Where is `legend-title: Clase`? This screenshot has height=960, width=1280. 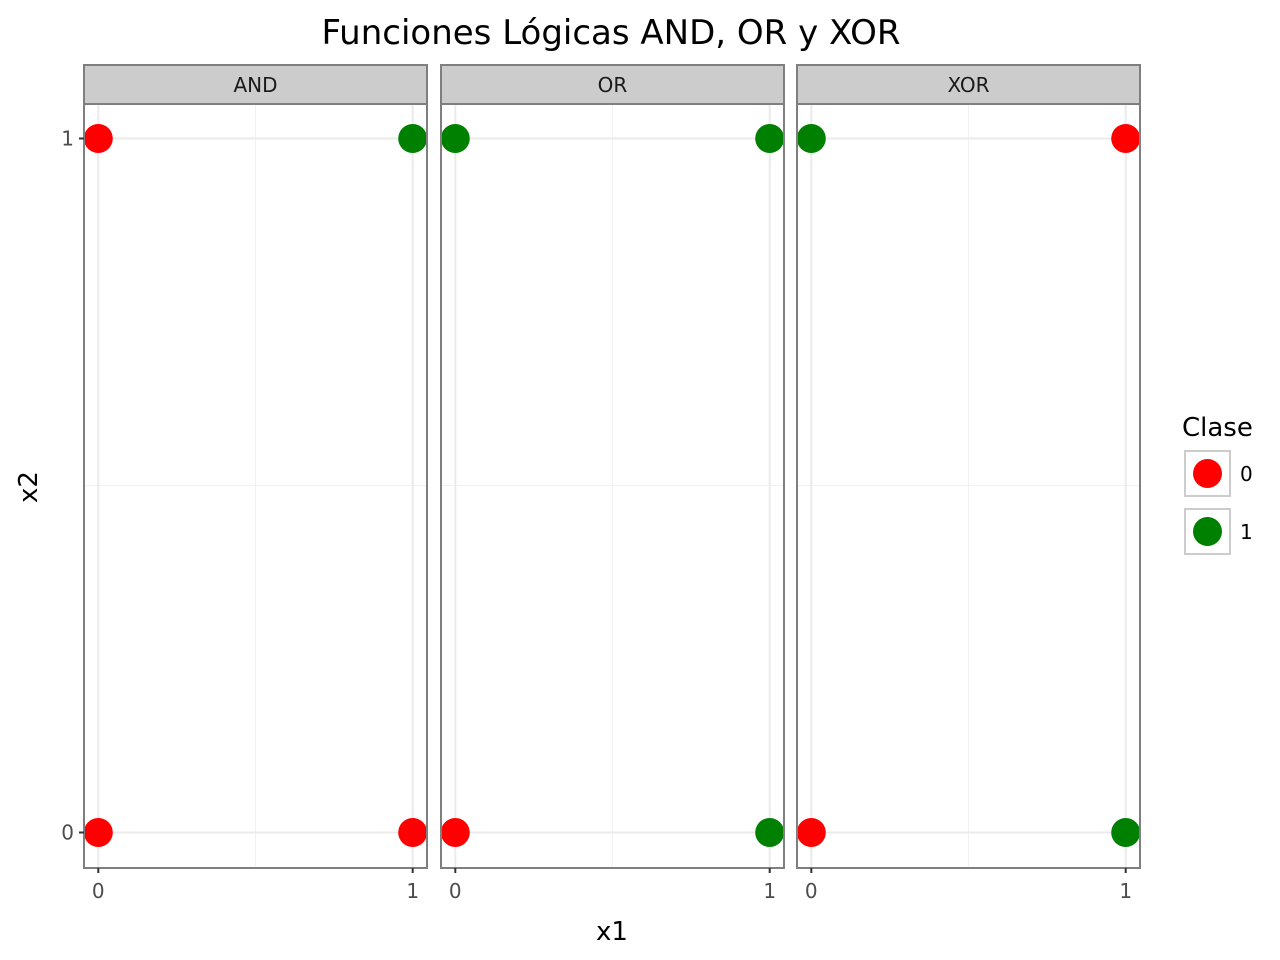 legend-title: Clase is located at coordinates (1217, 428).